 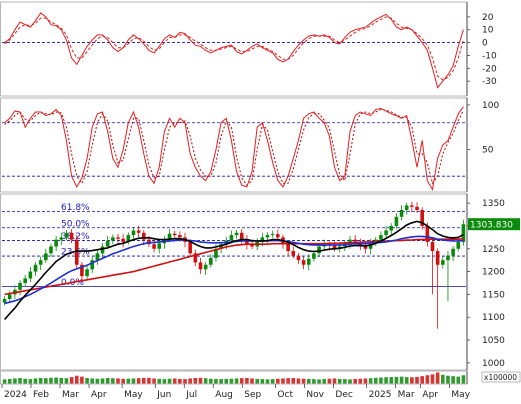 What do you see at coordinates (41, 395) in the screenshot?
I see `x-tick-label: Feb` at bounding box center [41, 395].